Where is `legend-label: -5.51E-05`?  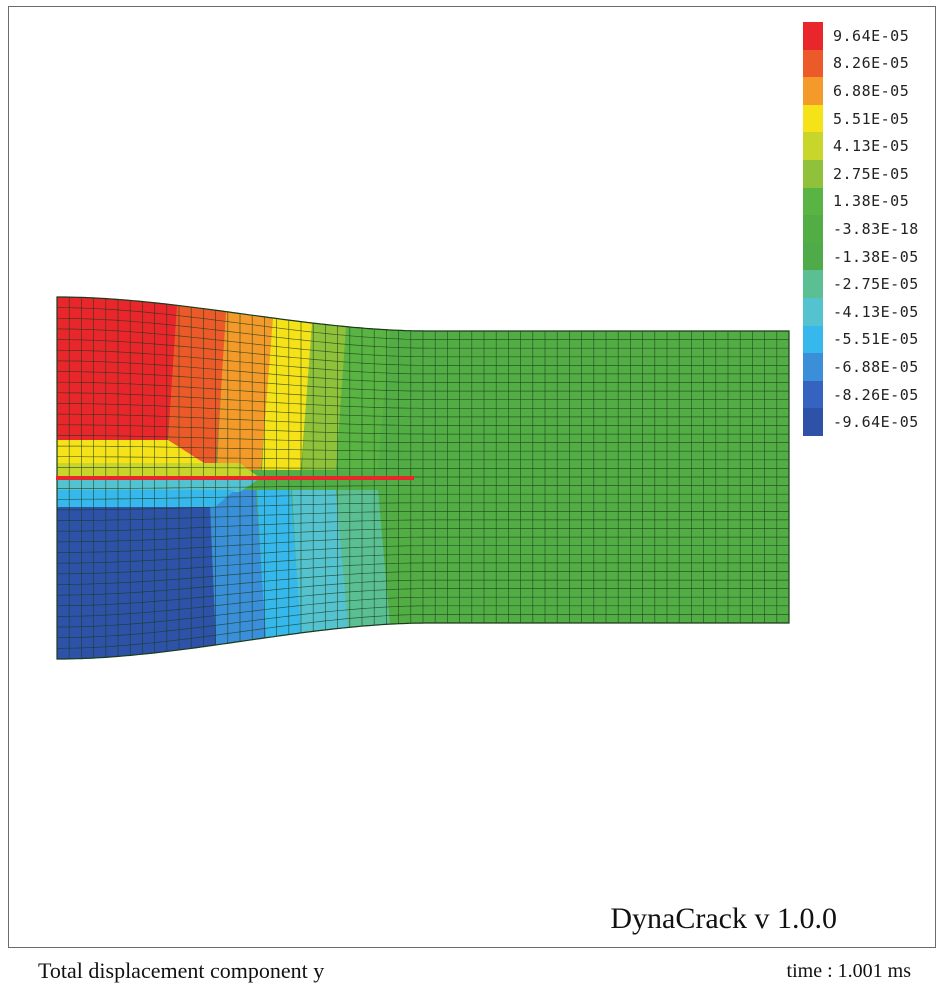
legend-label: -5.51E-05 is located at coordinates (876, 339).